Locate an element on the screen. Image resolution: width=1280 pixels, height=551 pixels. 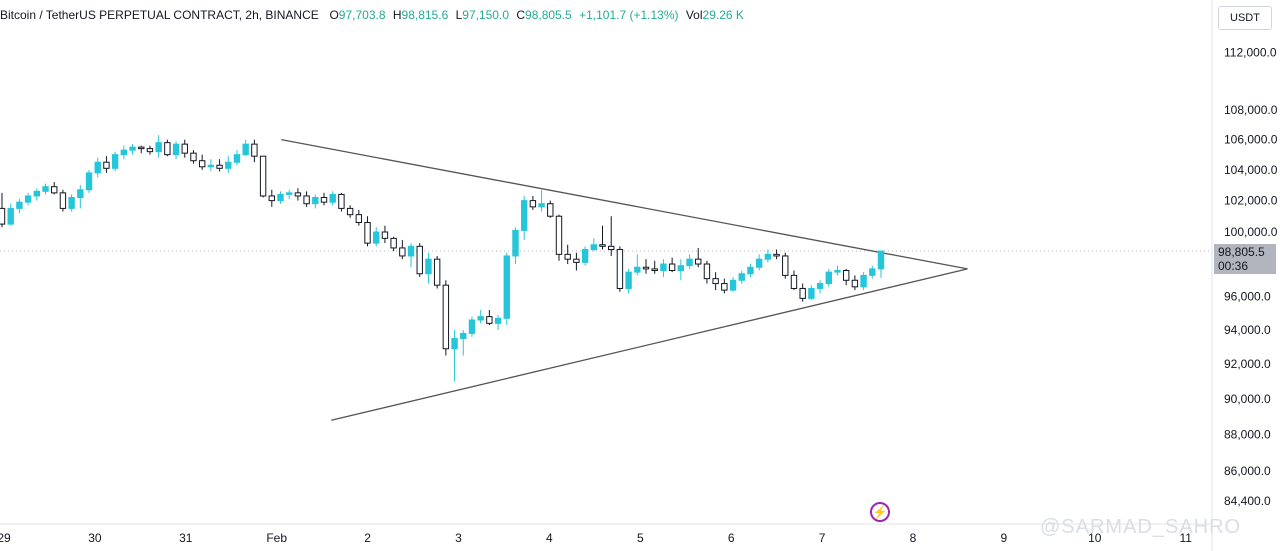
x-tick-label: 7 is located at coordinates (822, 538).